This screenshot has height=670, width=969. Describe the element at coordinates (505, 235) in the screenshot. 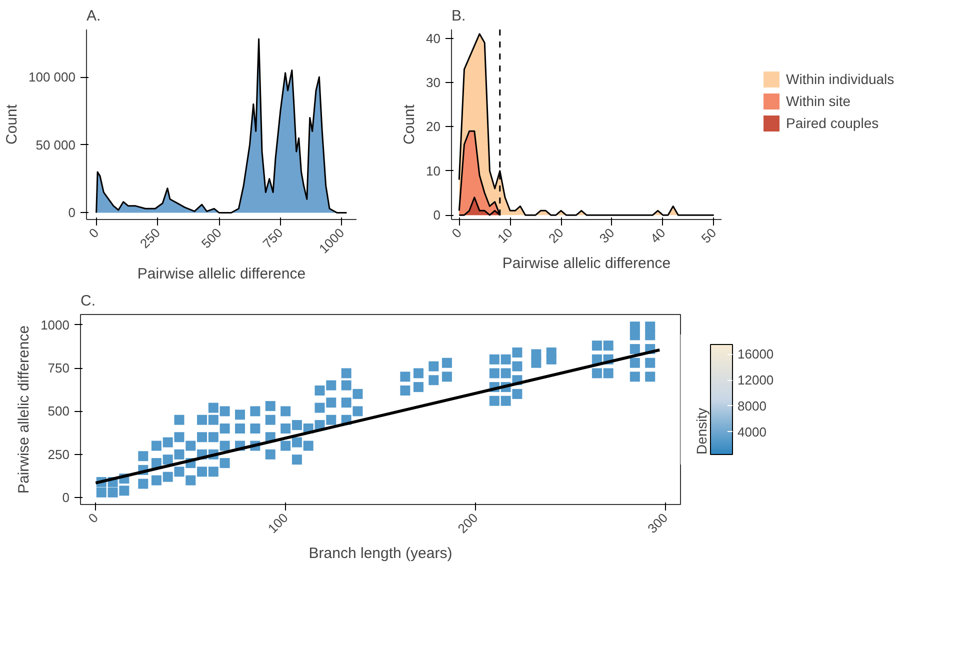

I see `x-tick-label: 10` at that location.